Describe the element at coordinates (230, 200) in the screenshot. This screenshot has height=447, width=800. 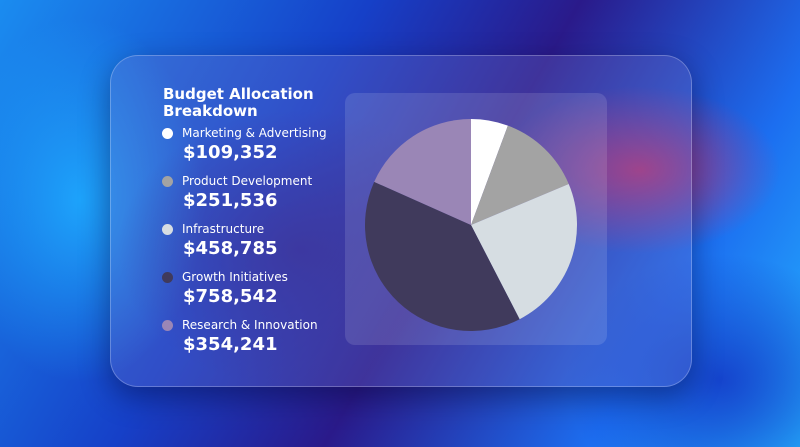
I see `value-label: $251,536` at that location.